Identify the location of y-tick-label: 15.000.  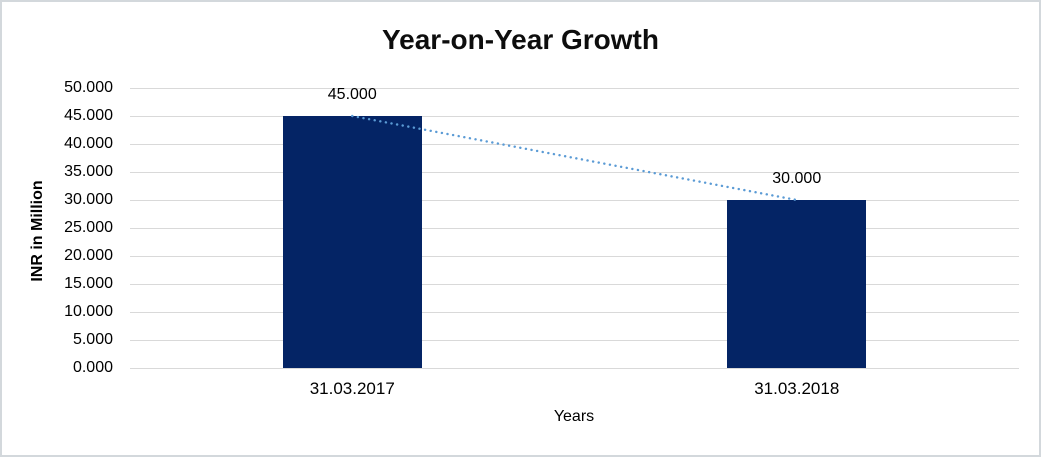
(88, 283).